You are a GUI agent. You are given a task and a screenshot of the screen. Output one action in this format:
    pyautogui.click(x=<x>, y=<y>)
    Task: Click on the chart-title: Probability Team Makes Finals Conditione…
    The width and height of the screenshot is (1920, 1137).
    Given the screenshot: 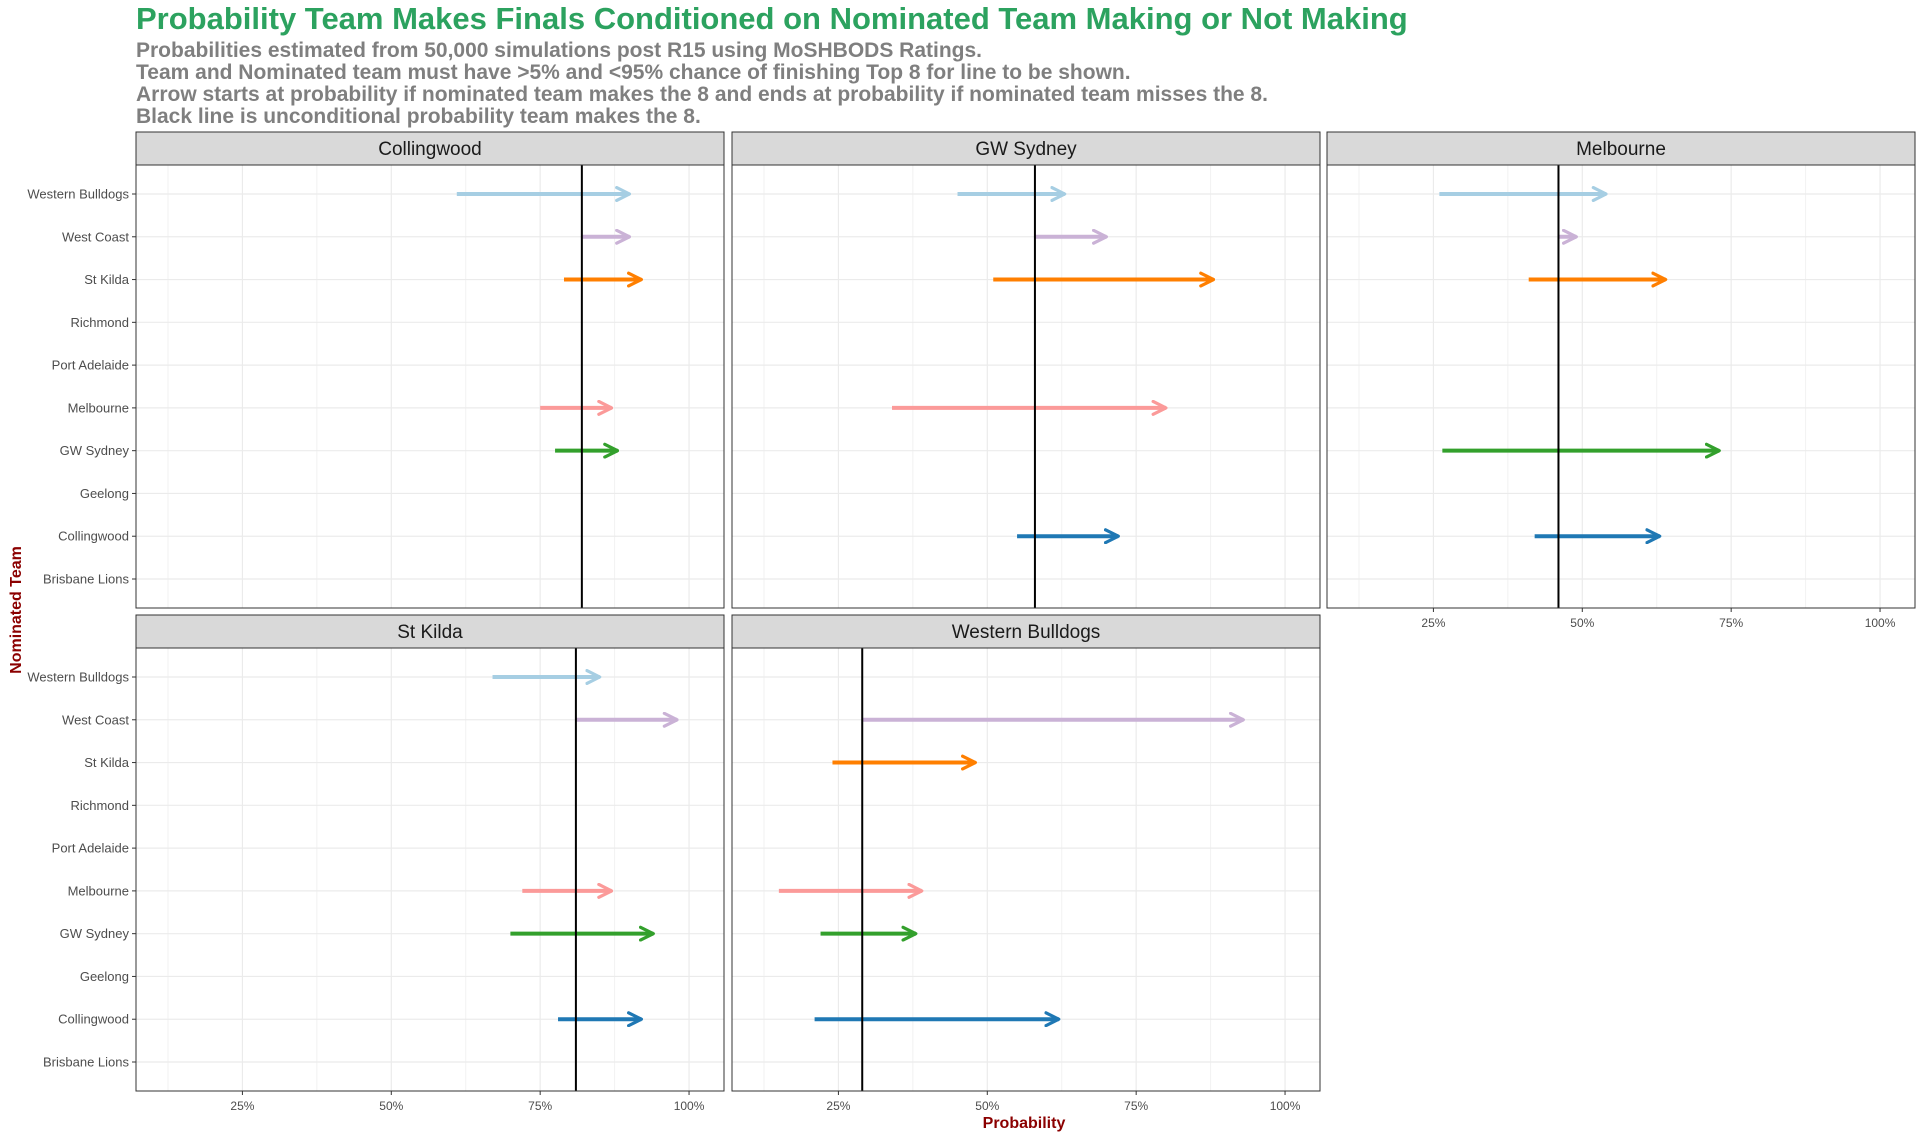 What is the action you would take?
    pyautogui.click(x=772, y=18)
    